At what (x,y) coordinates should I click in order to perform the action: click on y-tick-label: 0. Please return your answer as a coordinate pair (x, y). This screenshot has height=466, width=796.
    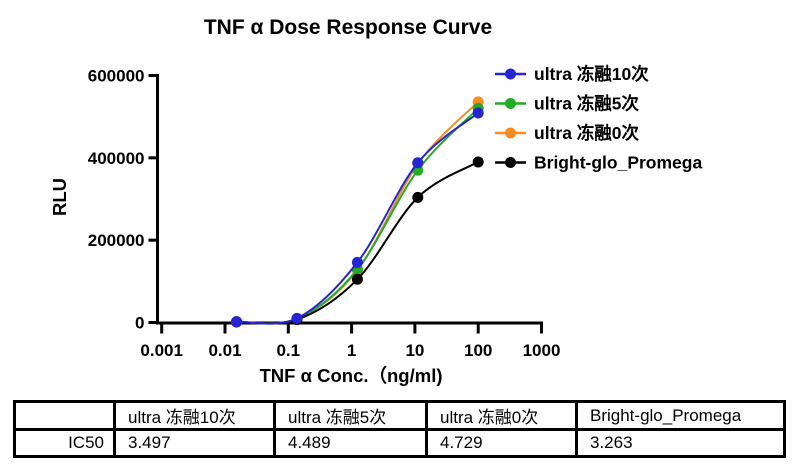
    Looking at the image, I should click on (139, 323).